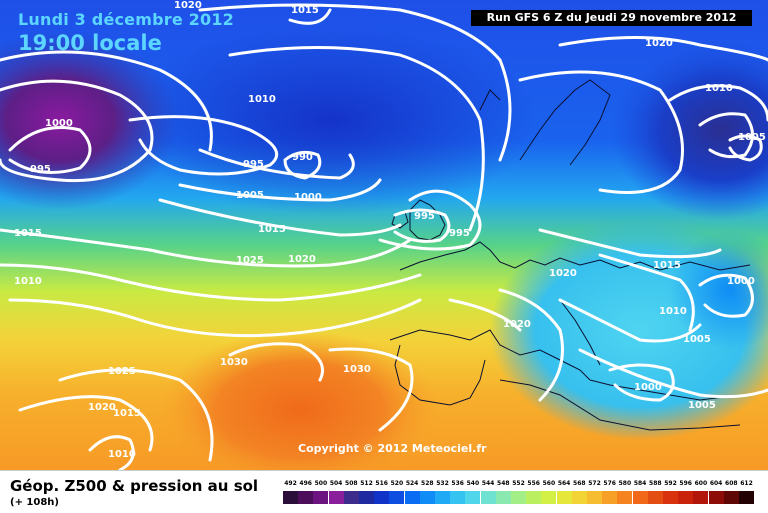 The width and height of the screenshot is (768, 513). What do you see at coordinates (302, 157) in the screenshot?
I see `isobar-label: 990` at bounding box center [302, 157].